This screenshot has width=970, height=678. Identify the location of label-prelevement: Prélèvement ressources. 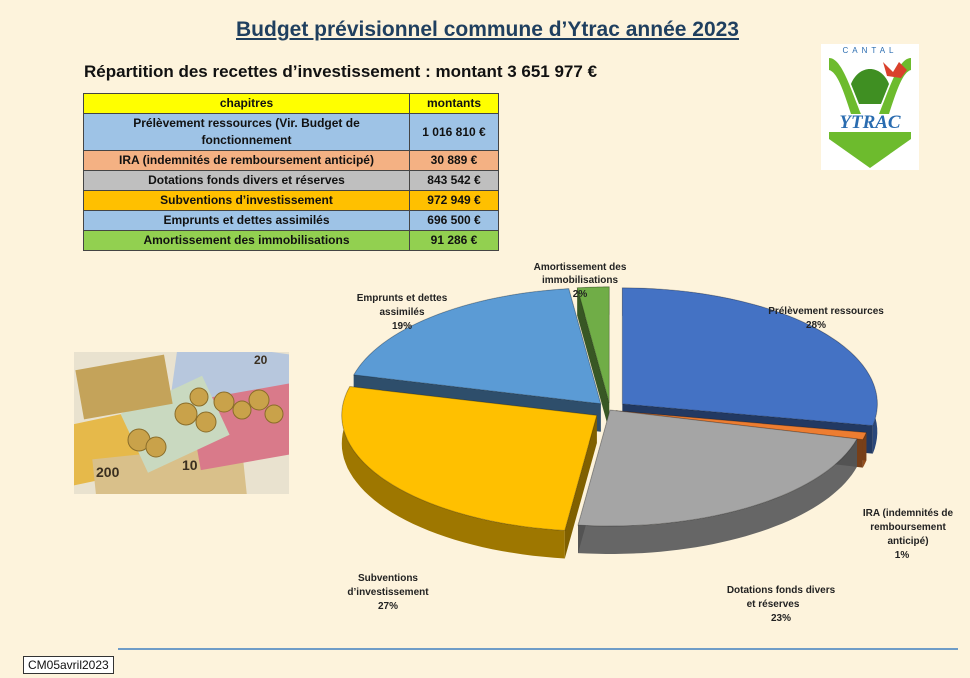
(826, 311).